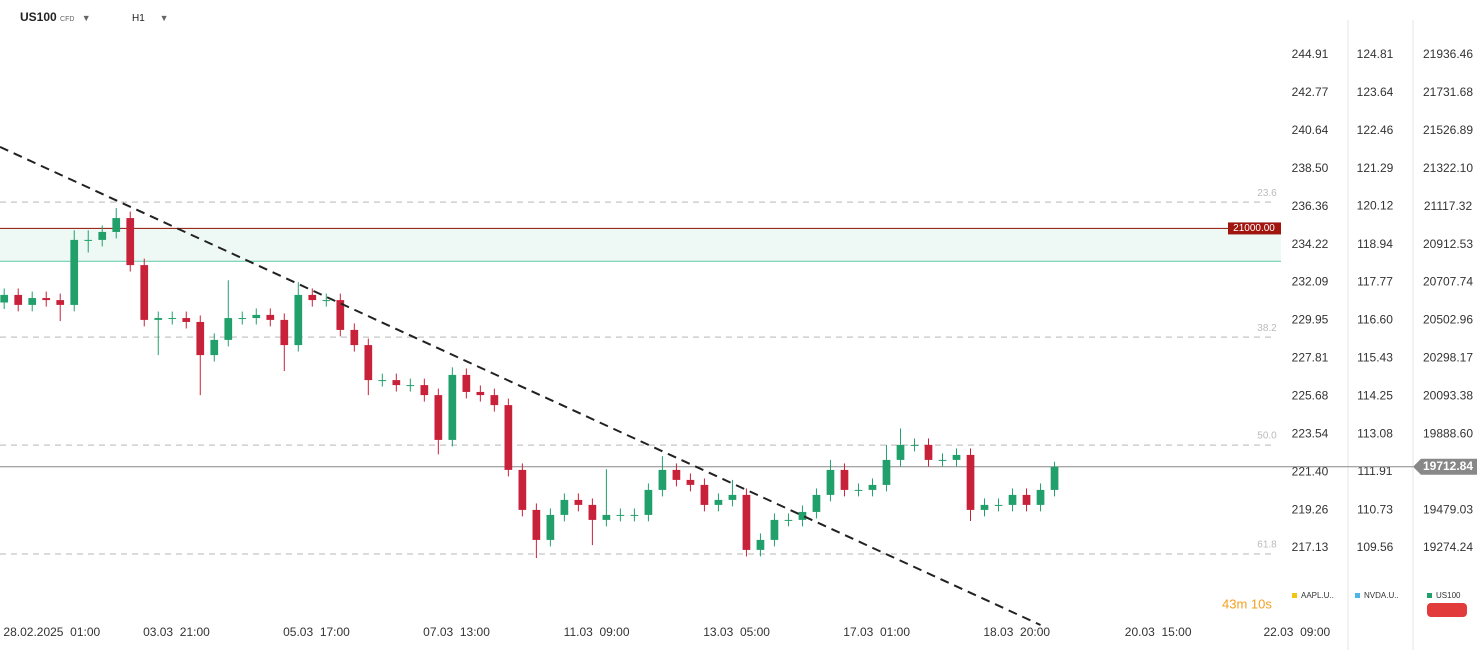 The width and height of the screenshot is (1482, 650). What do you see at coordinates (1310, 358) in the screenshot?
I see `aapl-tick-label: 227.81` at bounding box center [1310, 358].